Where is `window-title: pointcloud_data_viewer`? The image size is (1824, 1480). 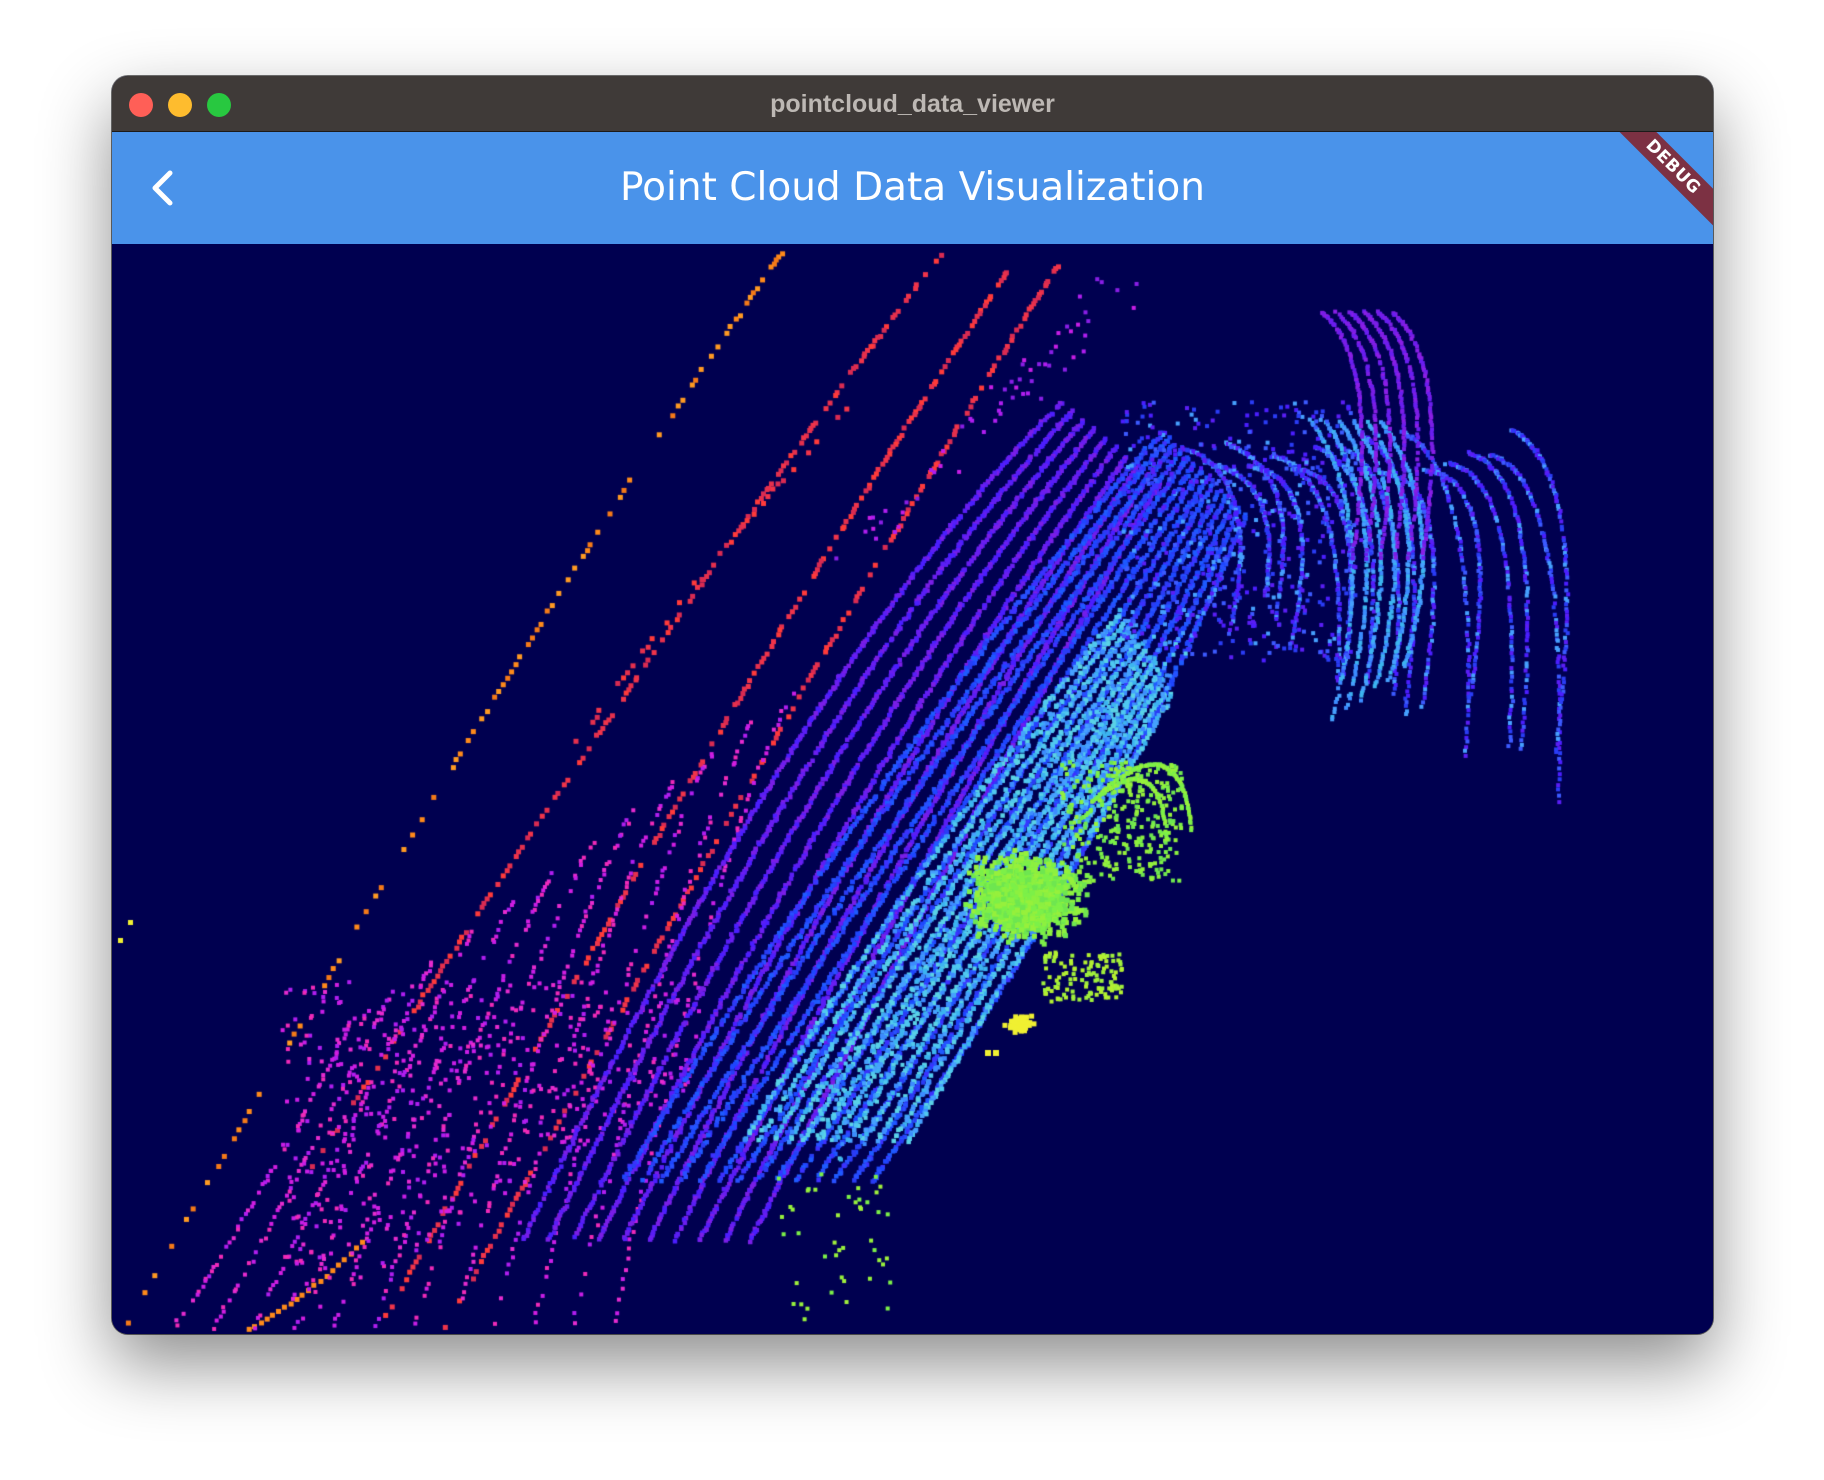
window-title: pointcloud_data_viewer is located at coordinates (912, 104).